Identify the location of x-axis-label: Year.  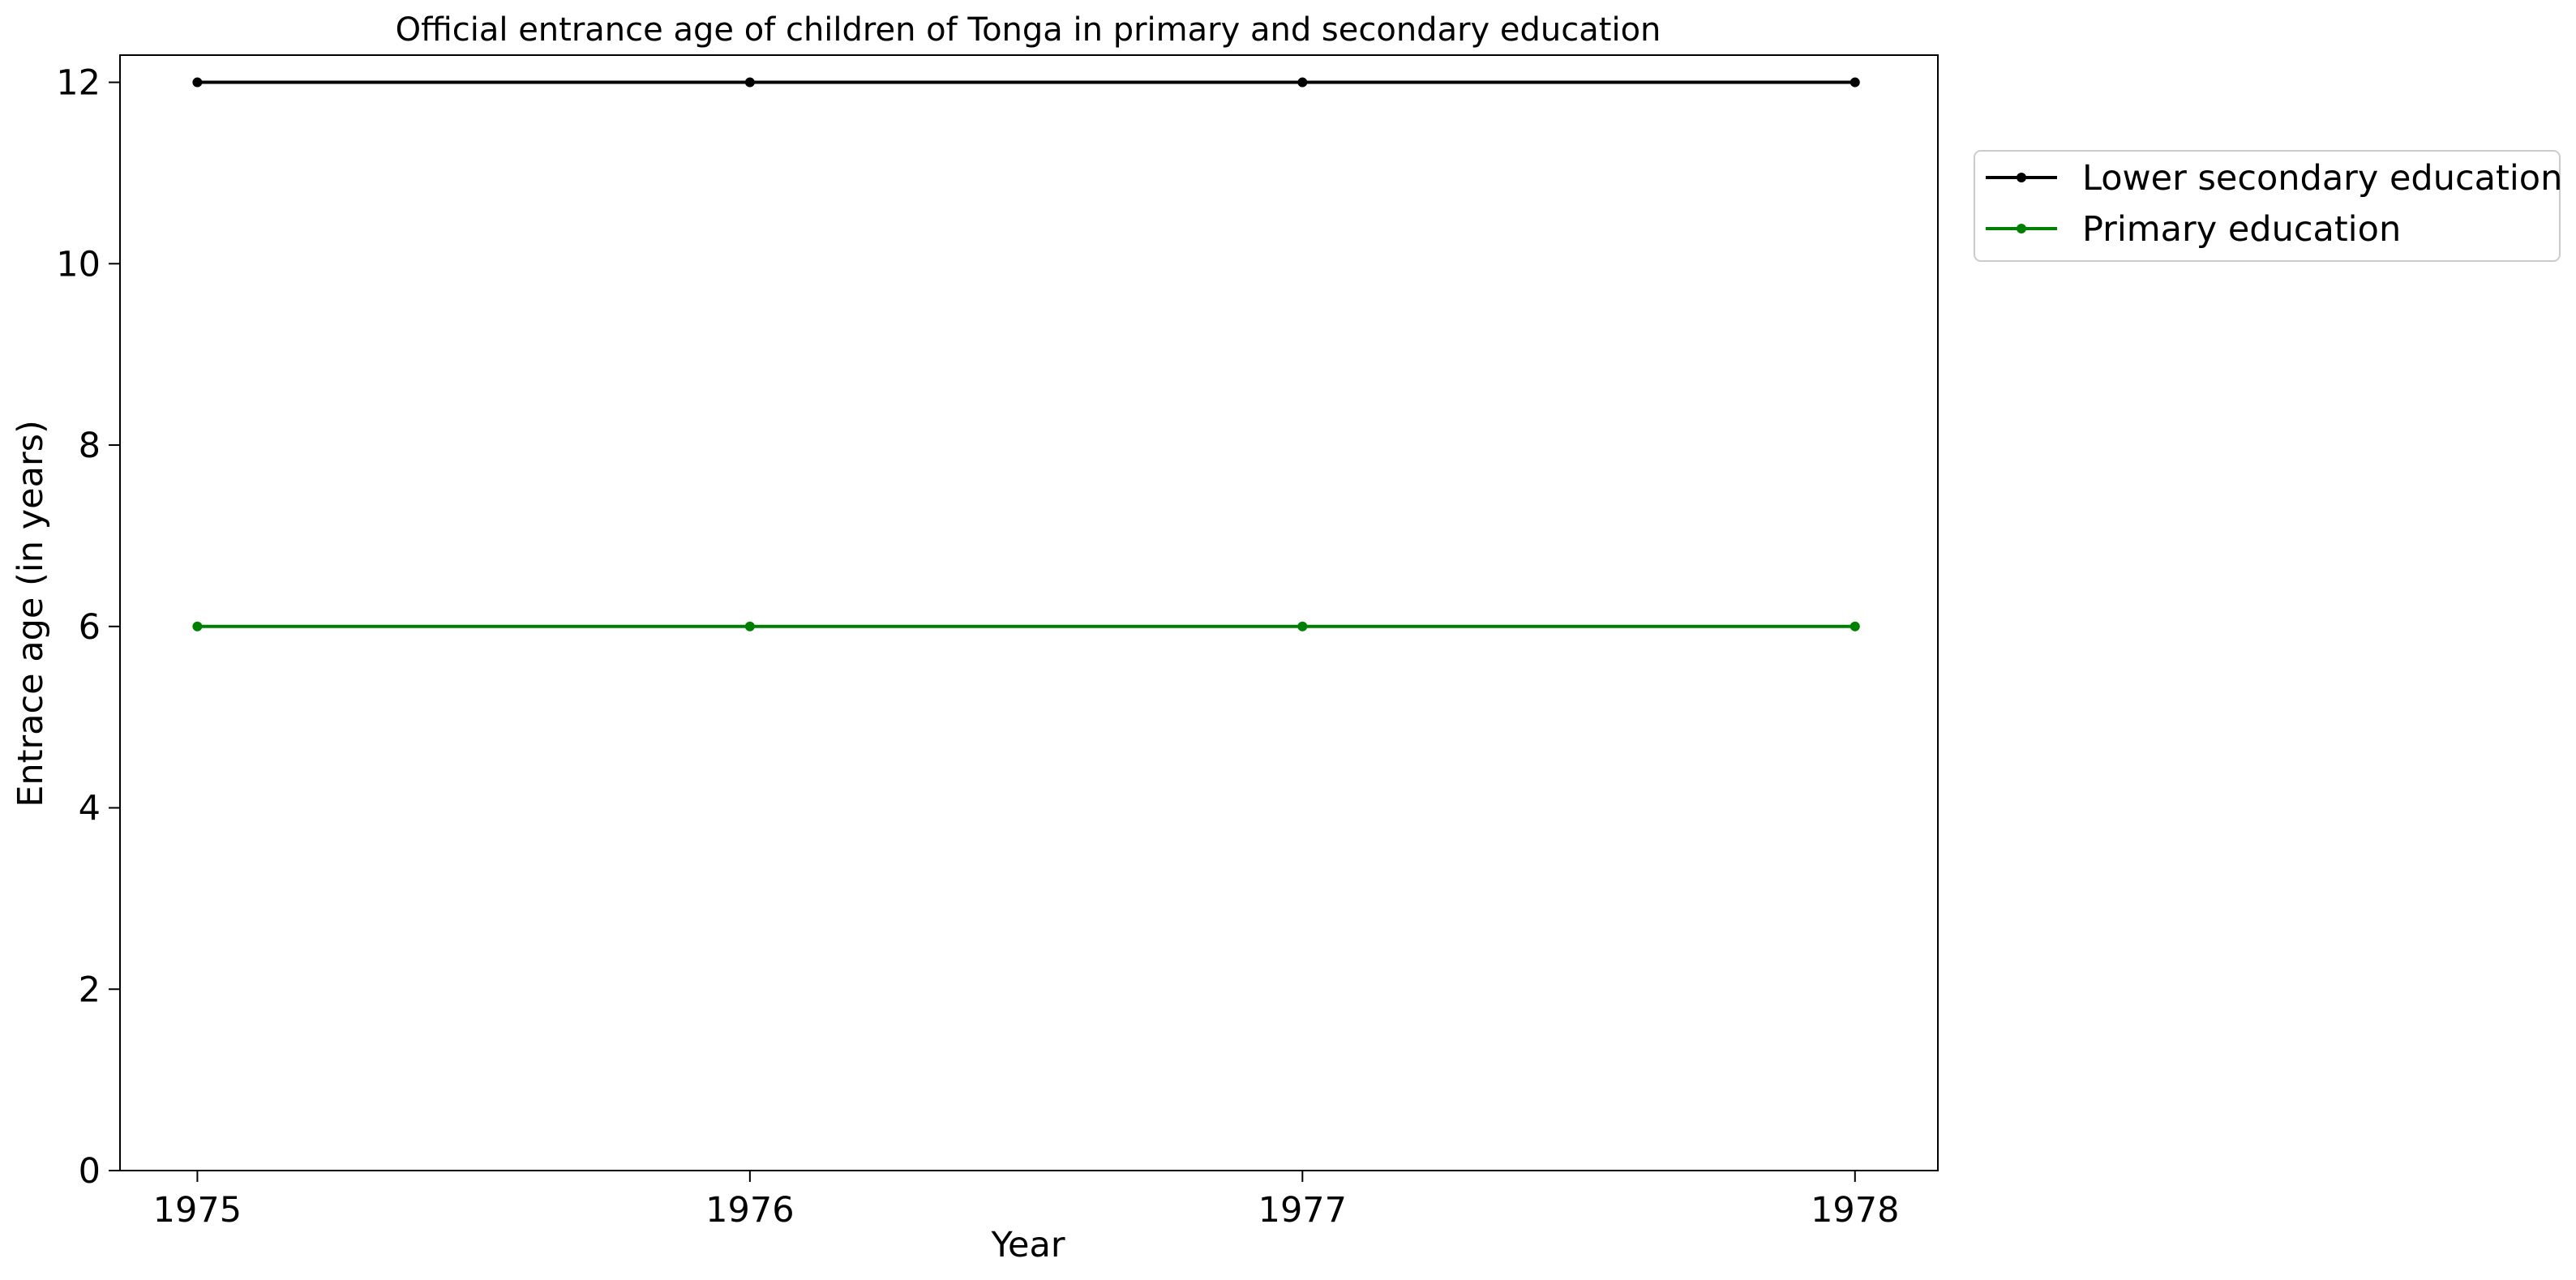
(1027, 1245).